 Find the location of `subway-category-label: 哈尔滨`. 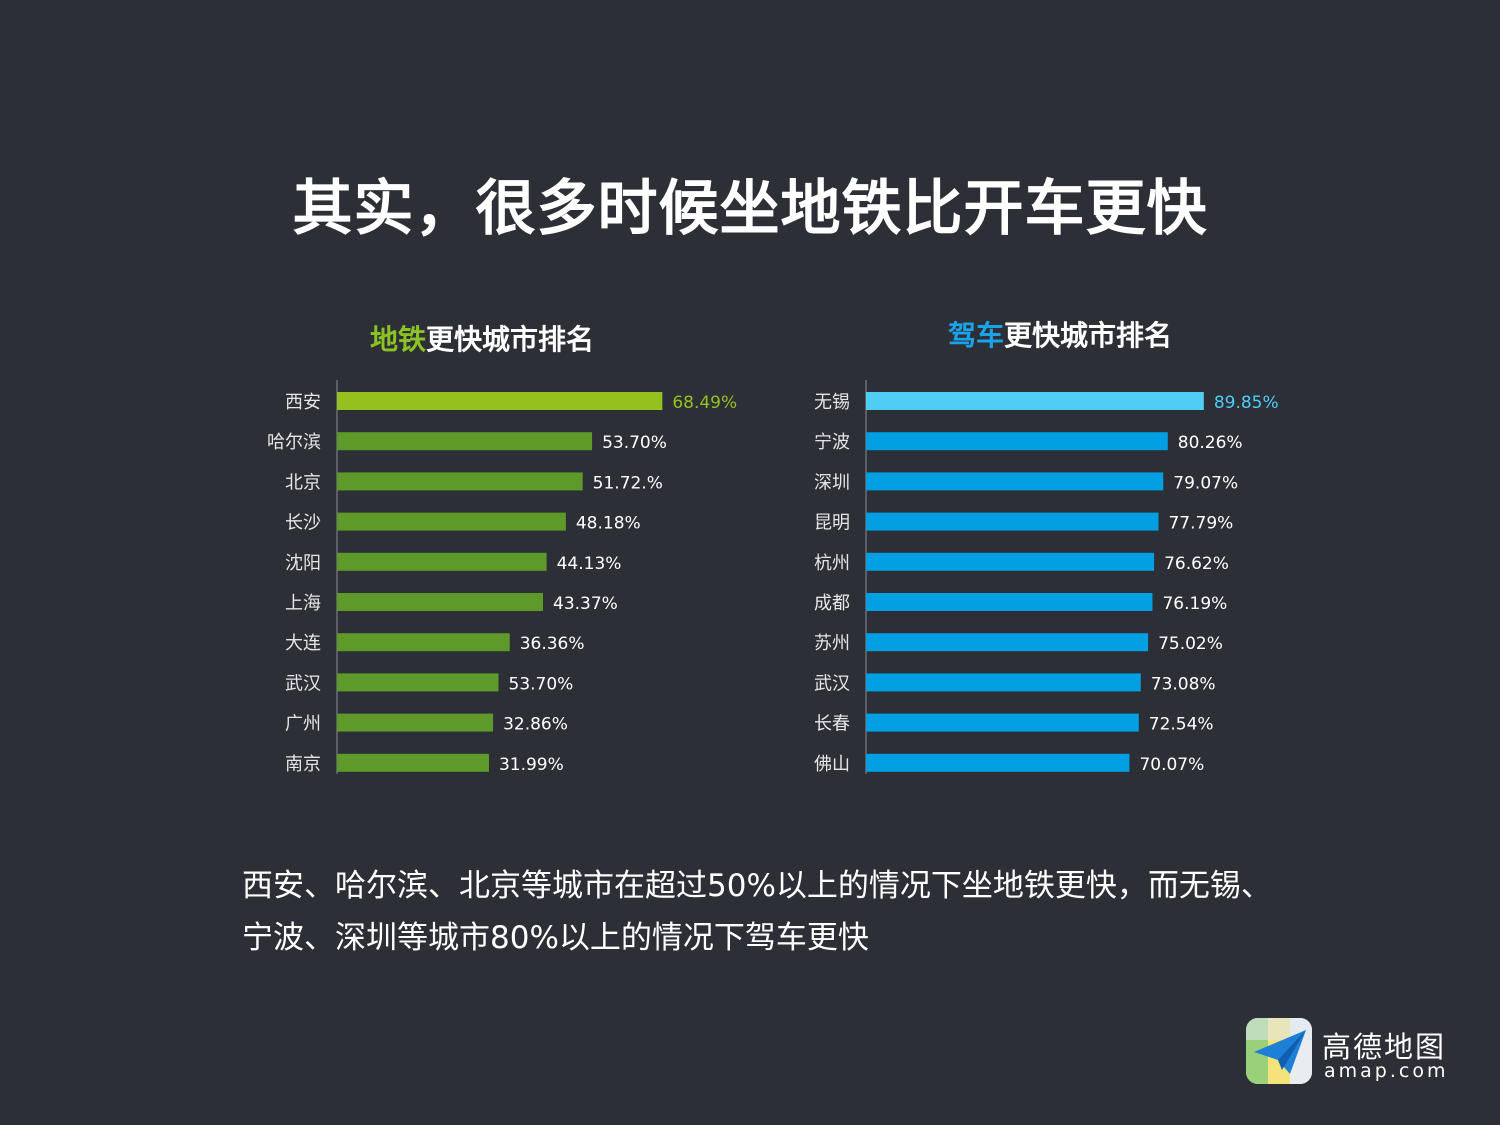

subway-category-label: 哈尔滨 is located at coordinates (294, 442).